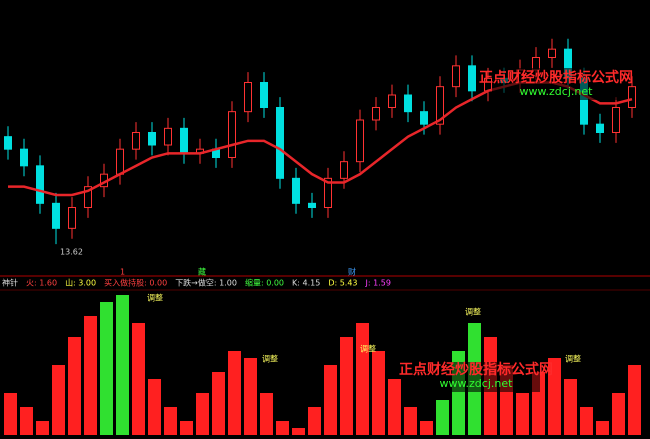 This screenshot has width=650, height=439. What do you see at coordinates (10, 283) in the screenshot?
I see `indicator-label: 神针` at bounding box center [10, 283].